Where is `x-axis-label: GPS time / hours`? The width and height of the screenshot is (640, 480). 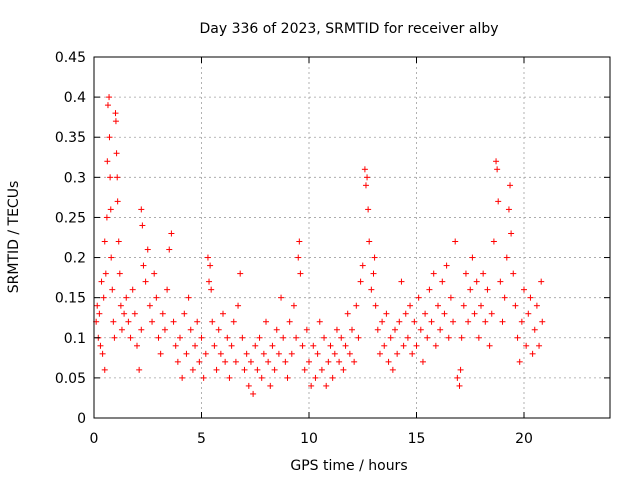
x-axis-label: GPS time / hours is located at coordinates (348, 466).